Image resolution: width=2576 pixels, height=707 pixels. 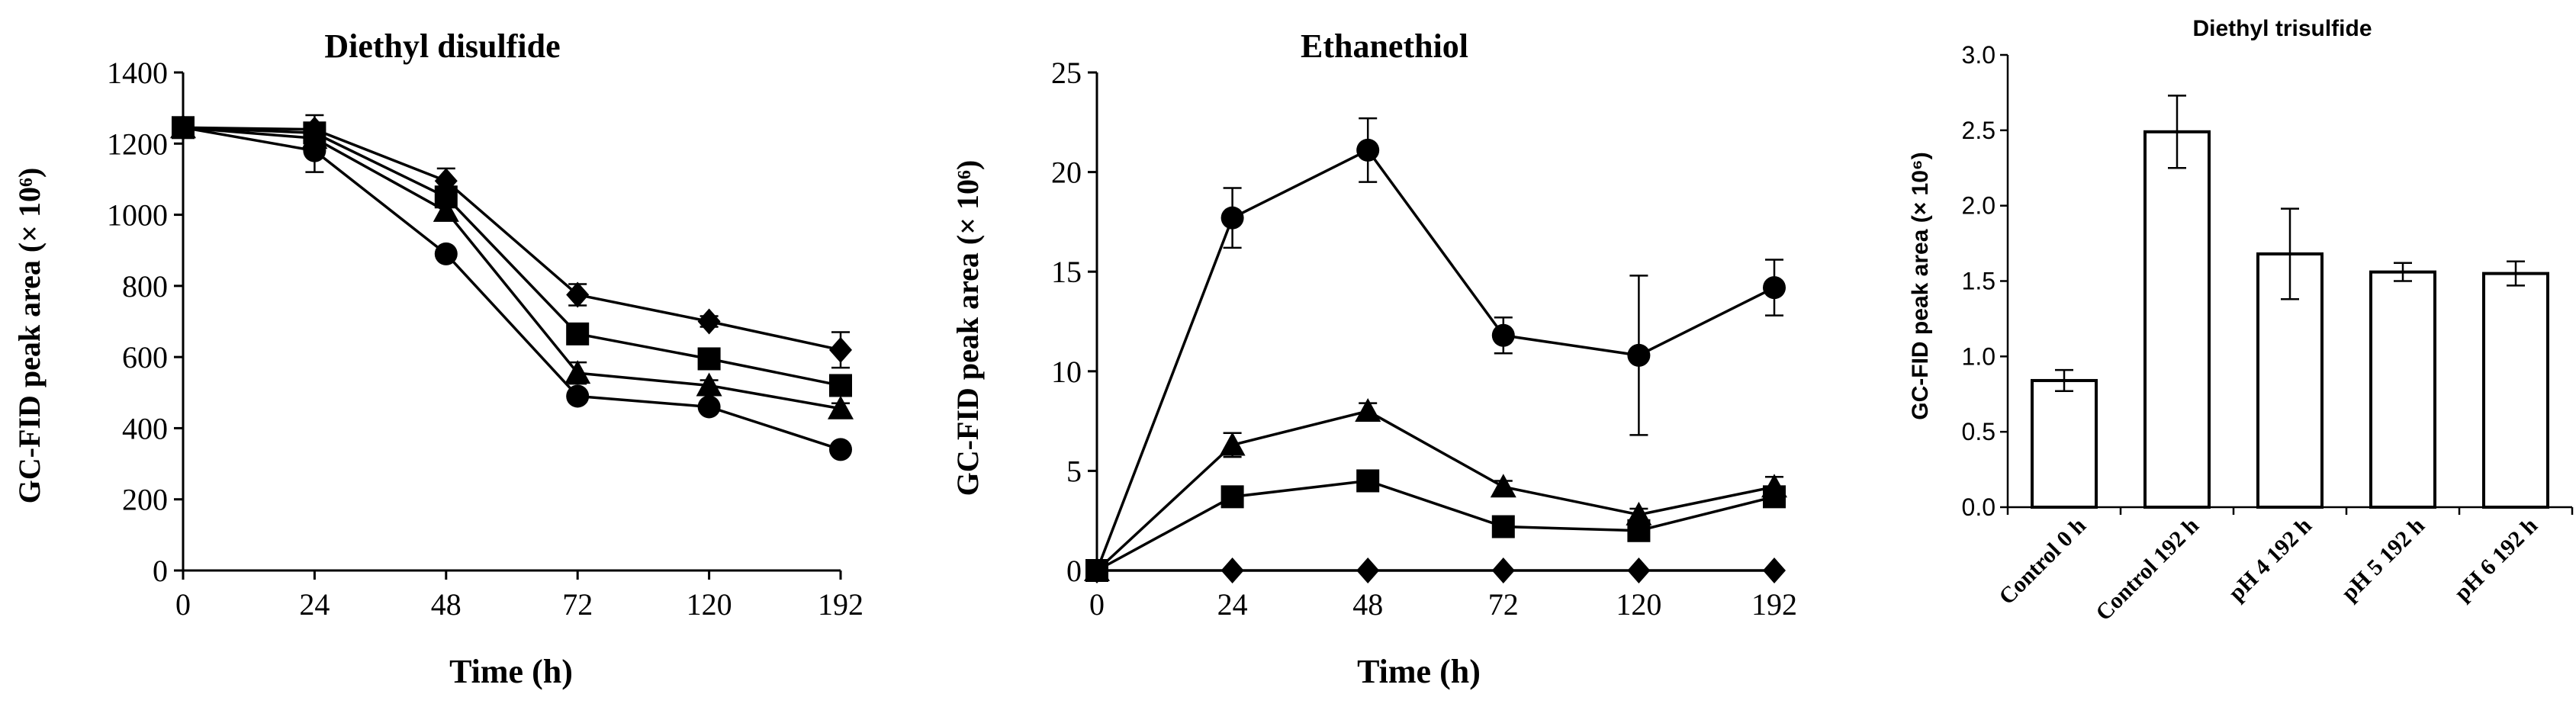 What do you see at coordinates (2147, 569) in the screenshot?
I see `x-tick-label: Control 192 h` at bounding box center [2147, 569].